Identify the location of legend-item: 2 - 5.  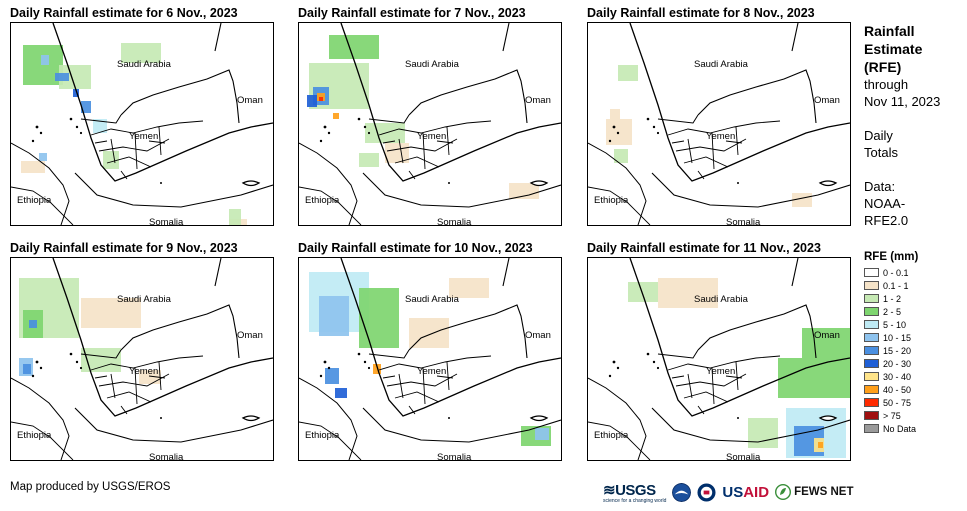
(891, 311).